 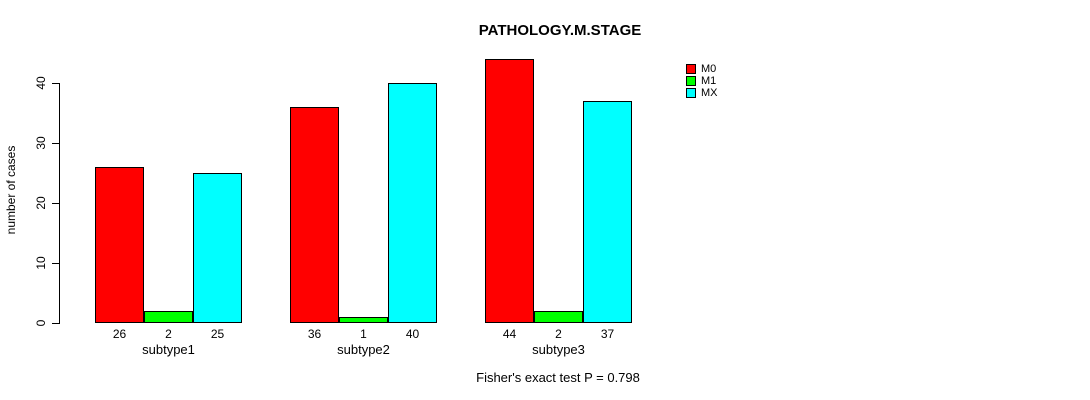 I want to click on category-label-subtype1: subtype1, so click(x=168, y=349).